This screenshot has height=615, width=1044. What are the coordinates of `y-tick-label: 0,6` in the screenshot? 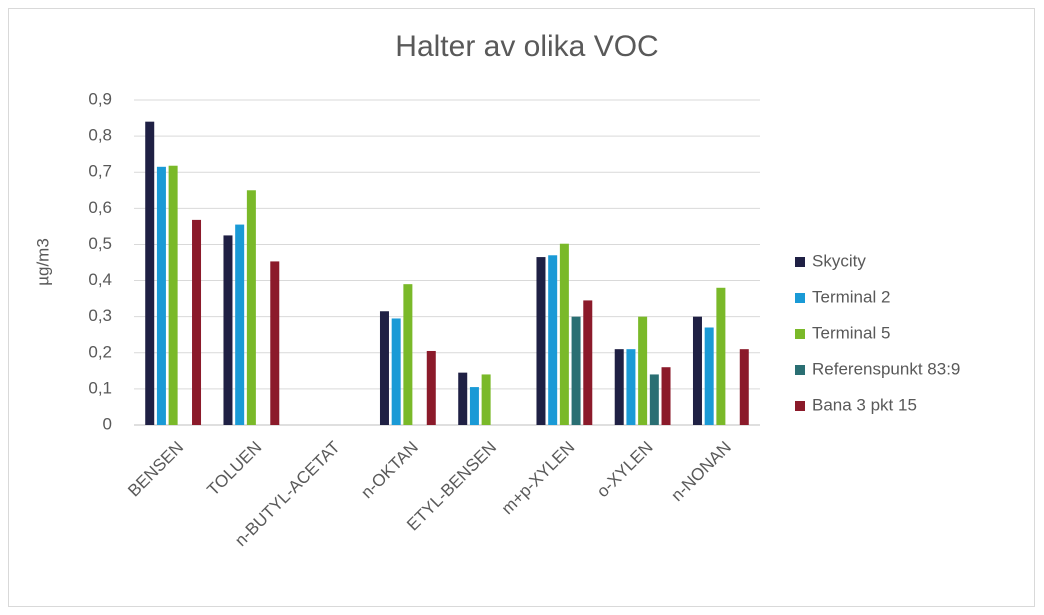 It's located at (100, 207).